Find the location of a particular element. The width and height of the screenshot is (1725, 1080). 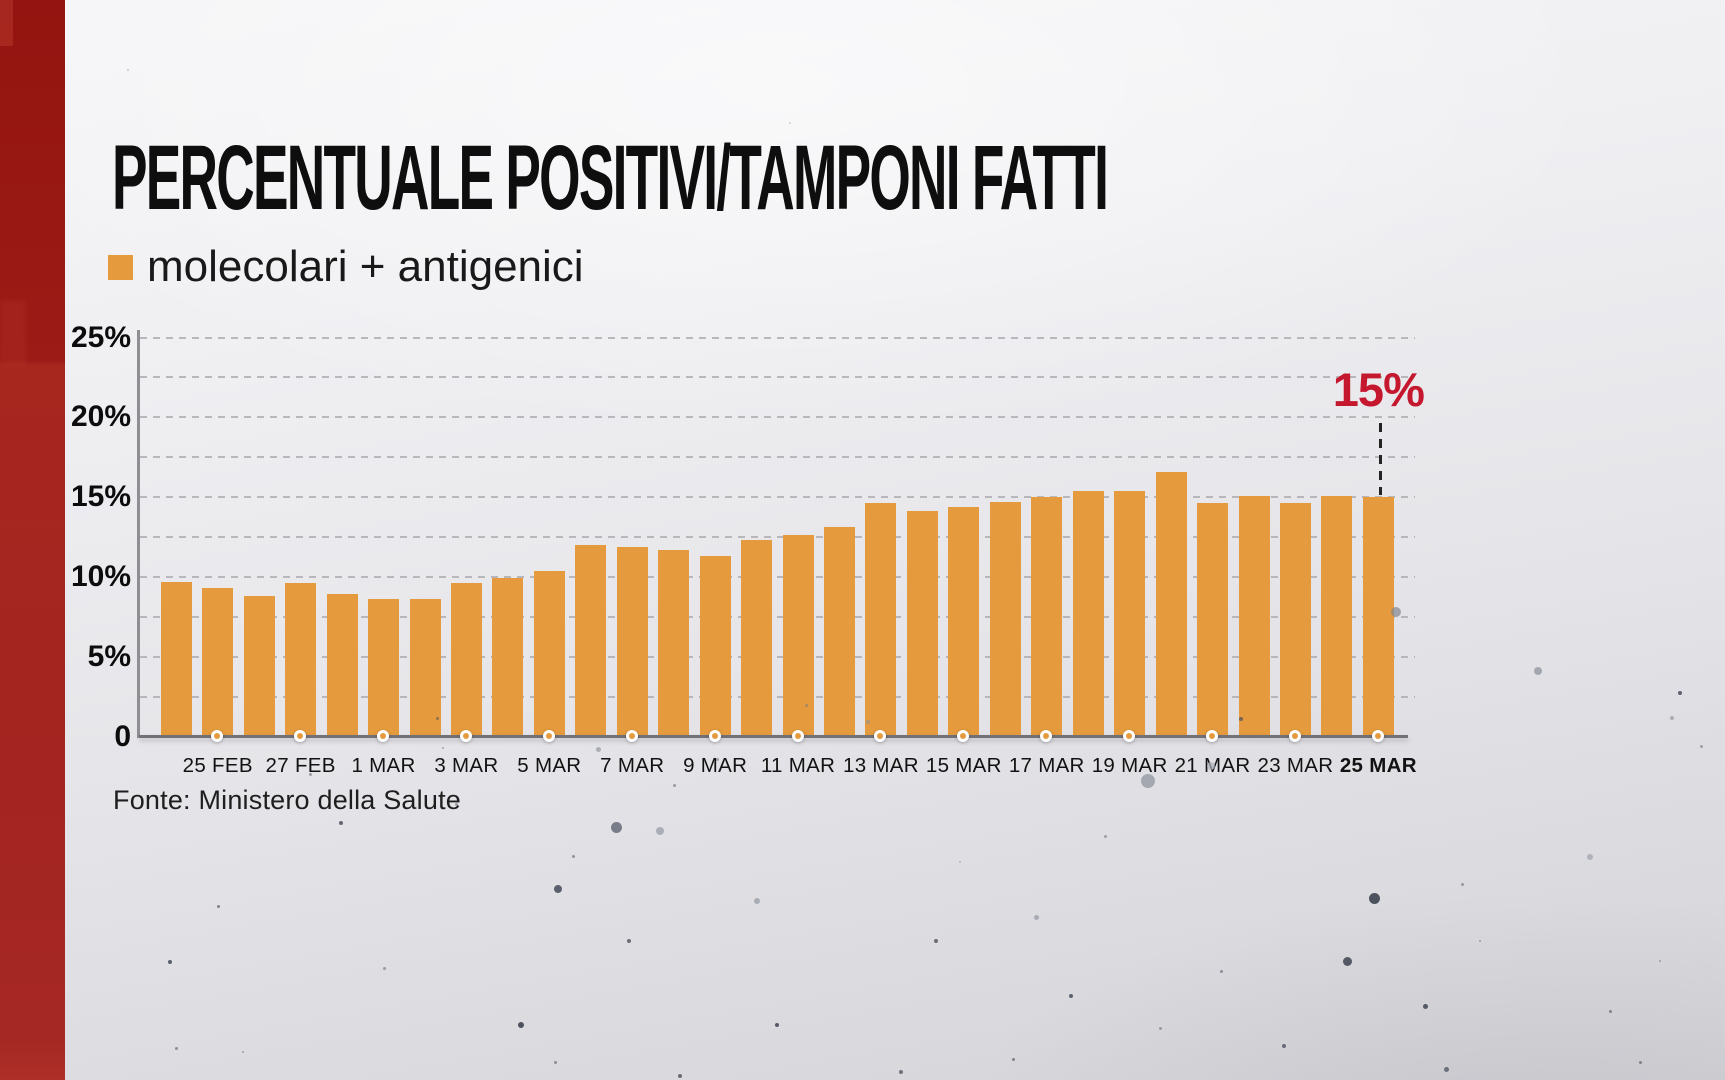

stripe-highlight-mid is located at coordinates (13, 333).